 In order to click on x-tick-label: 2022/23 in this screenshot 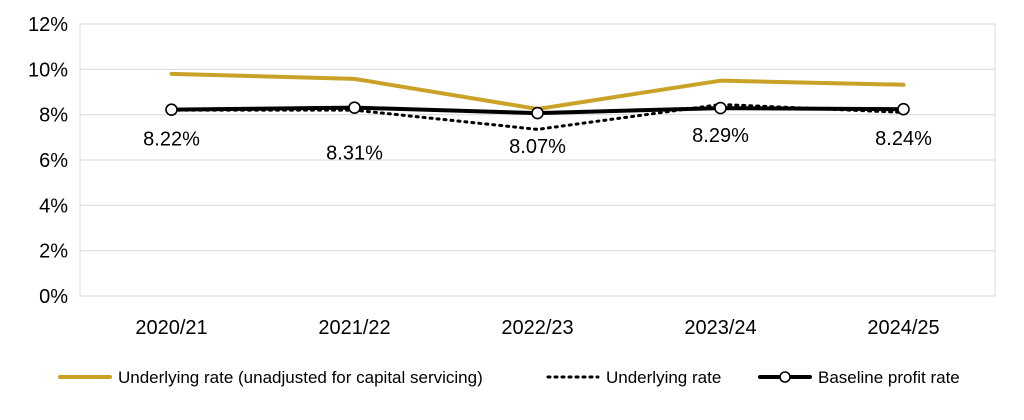, I will do `click(537, 328)`.